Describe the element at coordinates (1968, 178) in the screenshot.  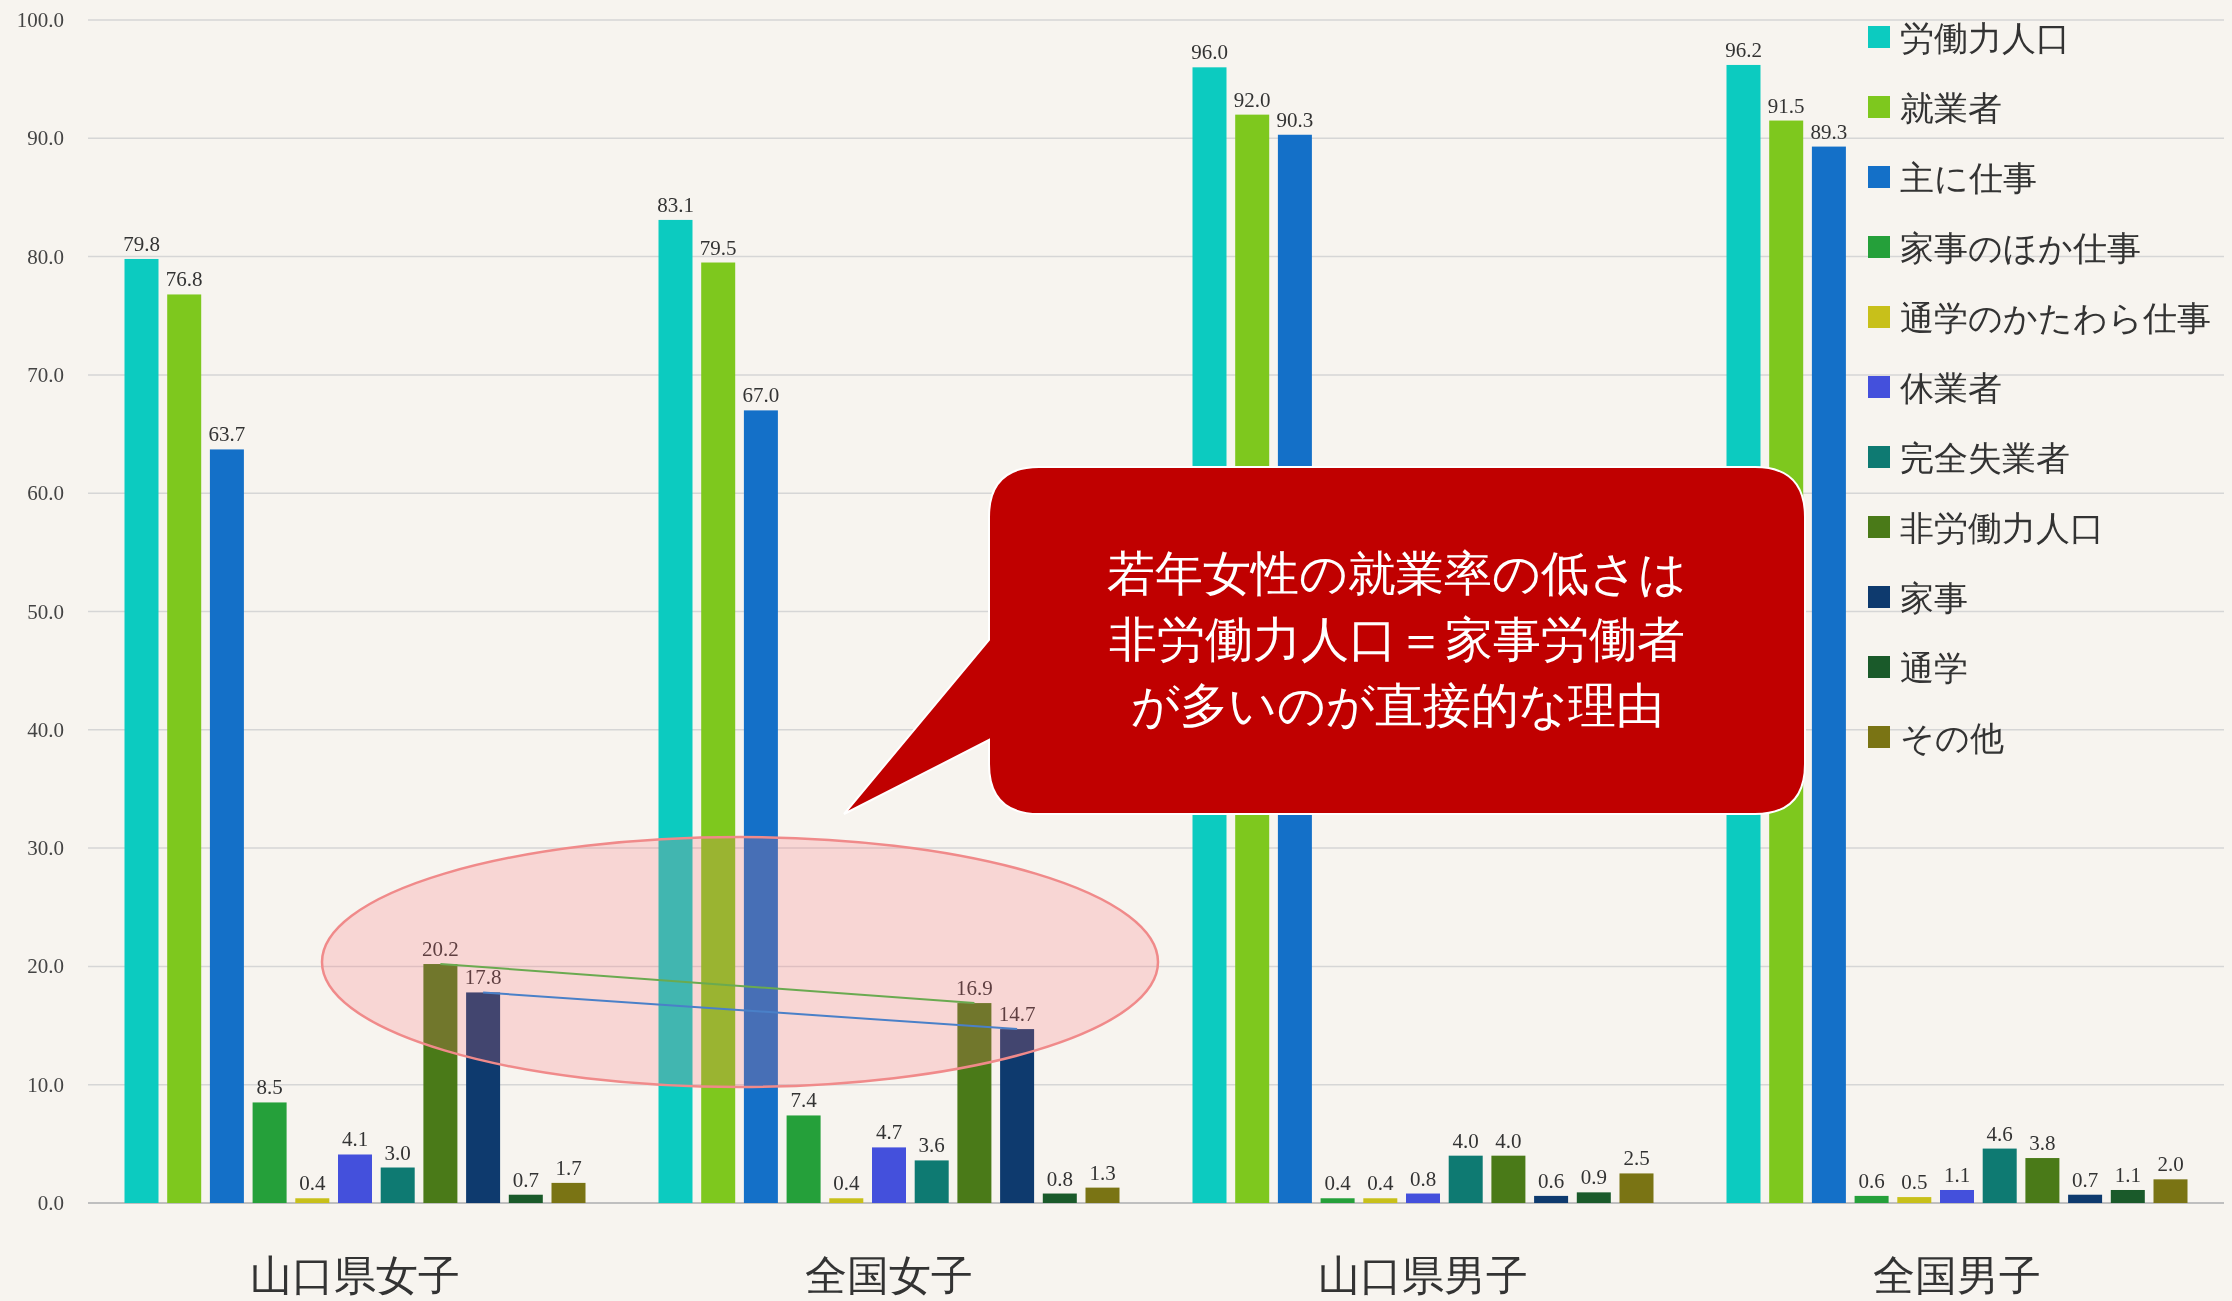
I see `legend-label: 主に仕事` at that location.